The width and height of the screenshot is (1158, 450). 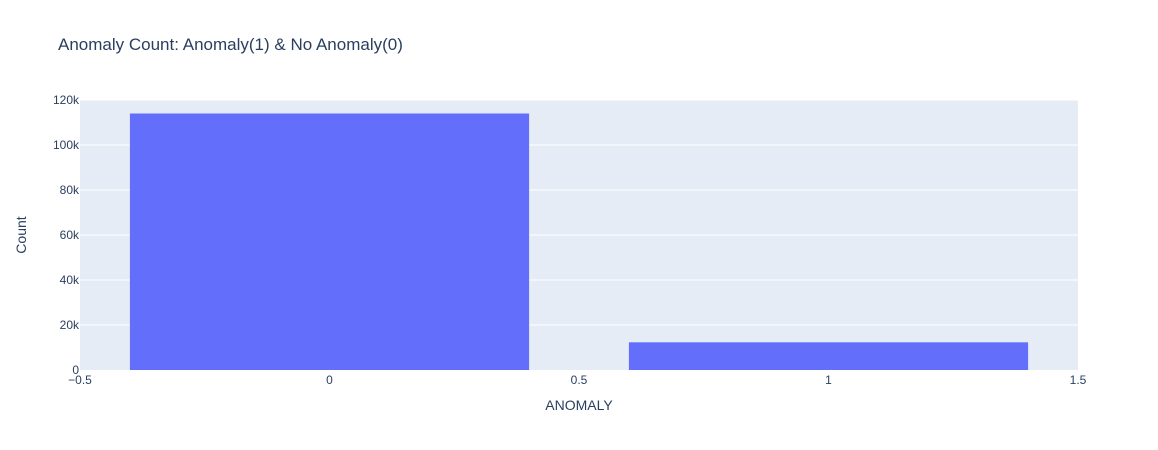 I want to click on x-axis-ticks: −0.5 0 0.5 1 1.5, so click(x=577, y=380).